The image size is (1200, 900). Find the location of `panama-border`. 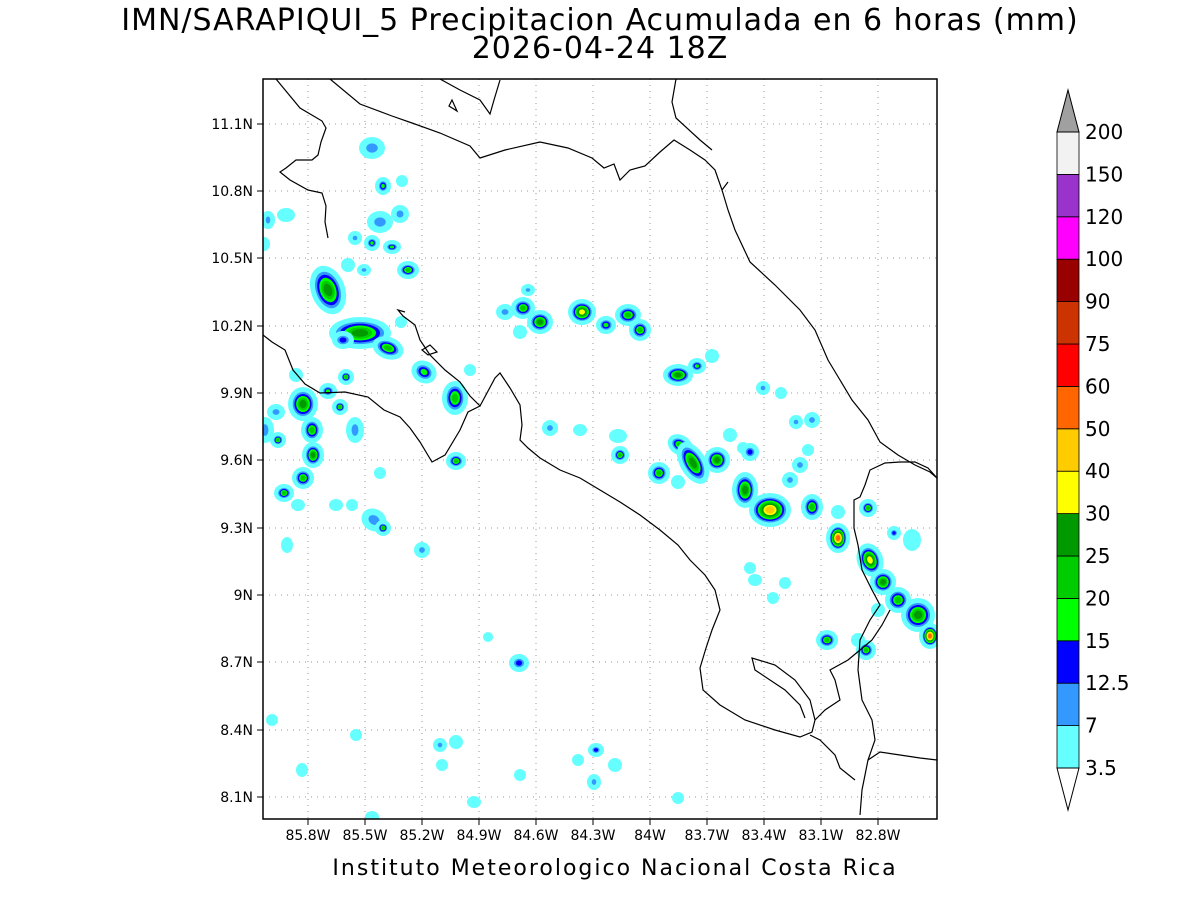

panama-border is located at coordinates (895, 638).